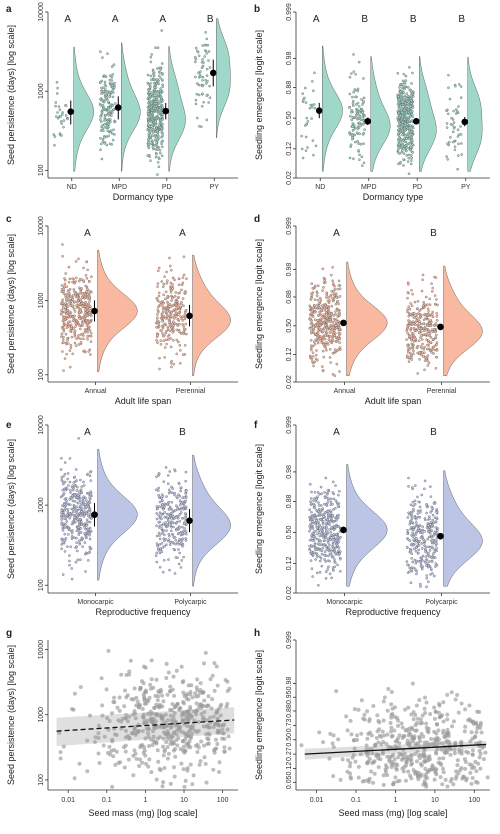  What do you see at coordinates (289, 740) in the screenshot?
I see `y-tick-label: 0.50` at bounding box center [289, 740].